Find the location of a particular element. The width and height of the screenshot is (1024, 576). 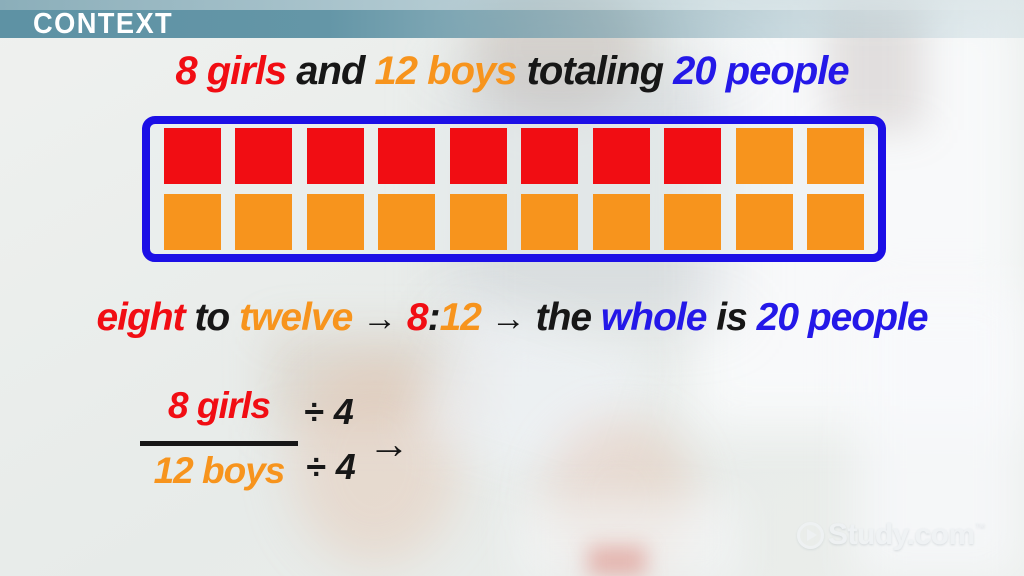

text-segment: whole is located at coordinates (654, 317).